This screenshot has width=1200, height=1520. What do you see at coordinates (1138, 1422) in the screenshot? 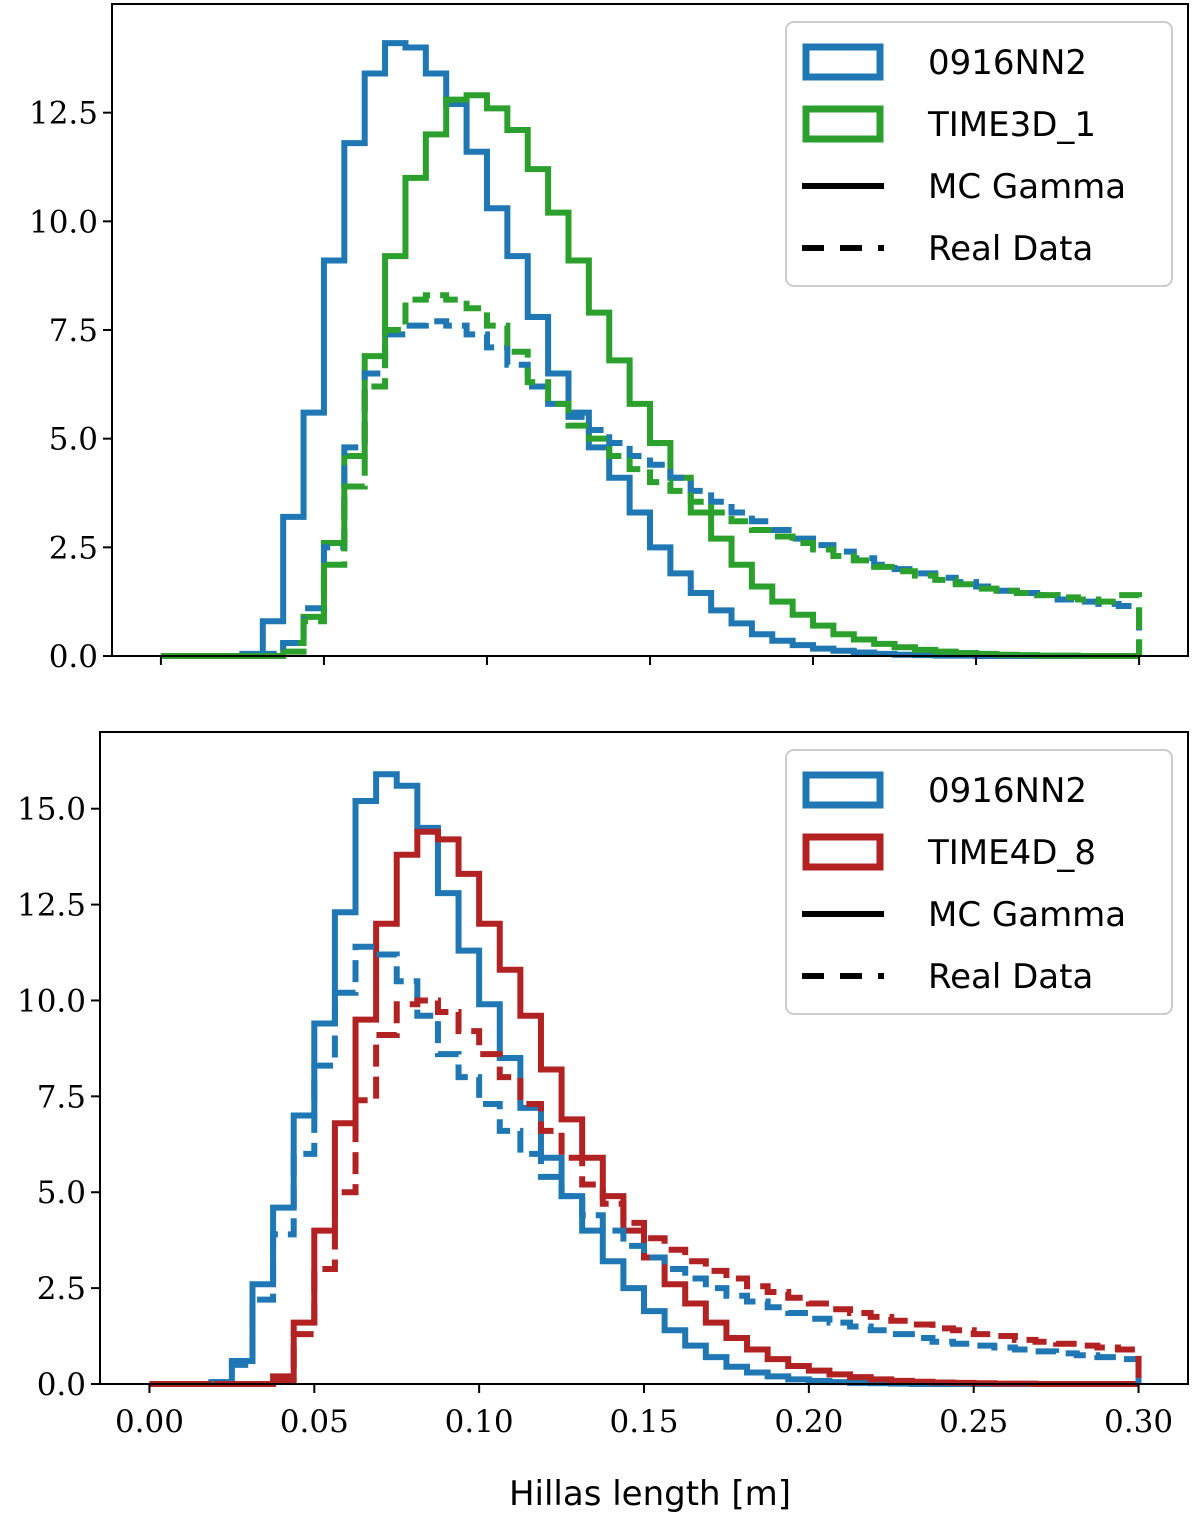
I see `x-tick-label: 0.30` at bounding box center [1138, 1422].